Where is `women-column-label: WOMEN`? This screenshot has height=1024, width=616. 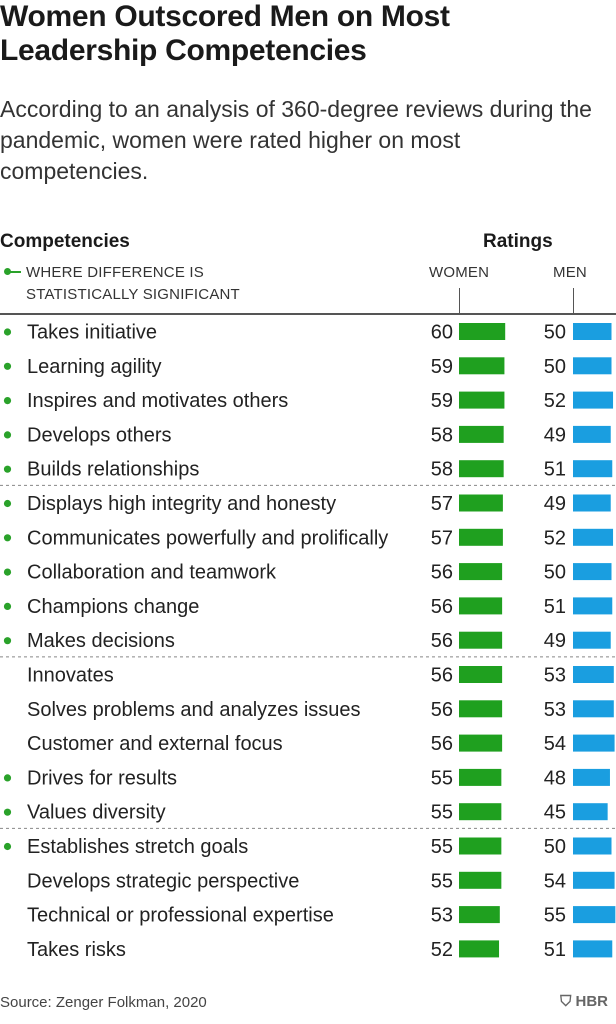 women-column-label: WOMEN is located at coordinates (459, 272).